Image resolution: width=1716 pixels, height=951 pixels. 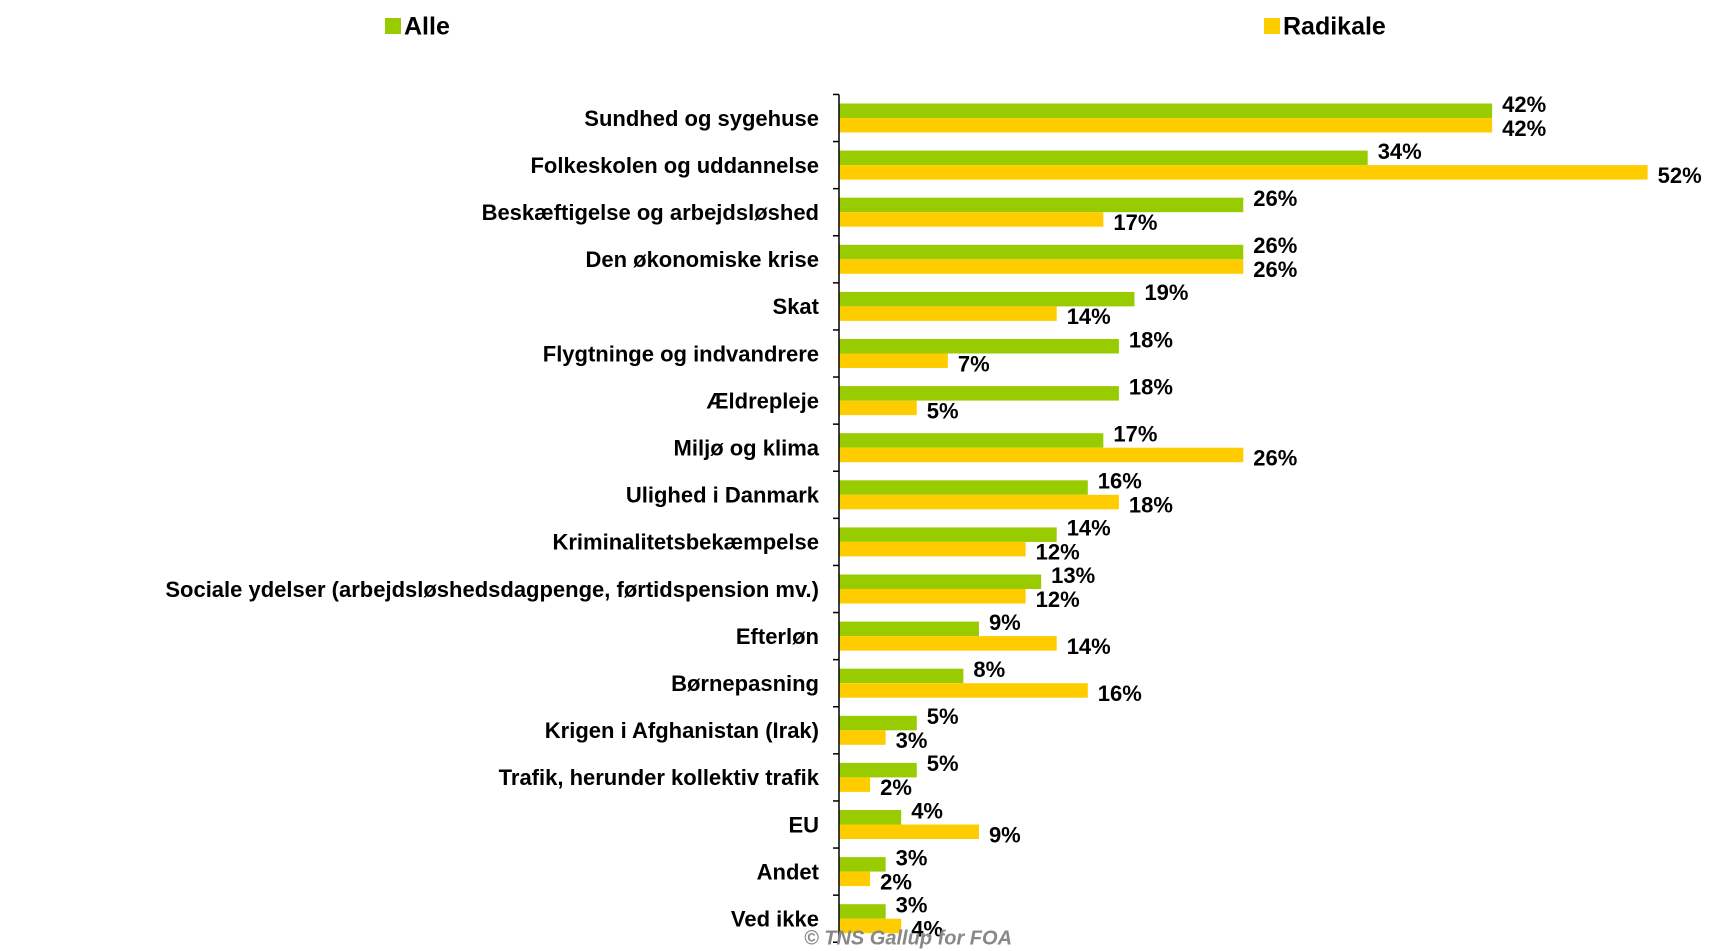 I want to click on category-label: Sundhed og sygehuse, so click(x=701, y=118).